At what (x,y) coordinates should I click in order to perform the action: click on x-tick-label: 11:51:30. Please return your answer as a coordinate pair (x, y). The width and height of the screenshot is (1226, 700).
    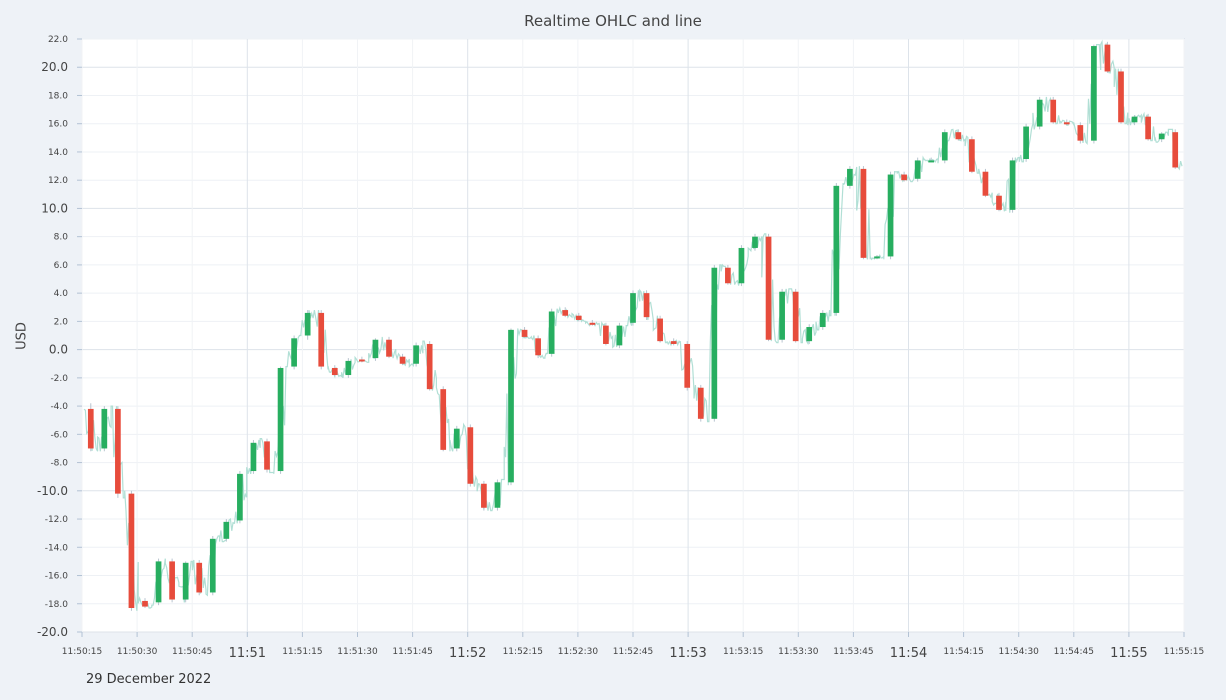
    Looking at the image, I should click on (357, 652).